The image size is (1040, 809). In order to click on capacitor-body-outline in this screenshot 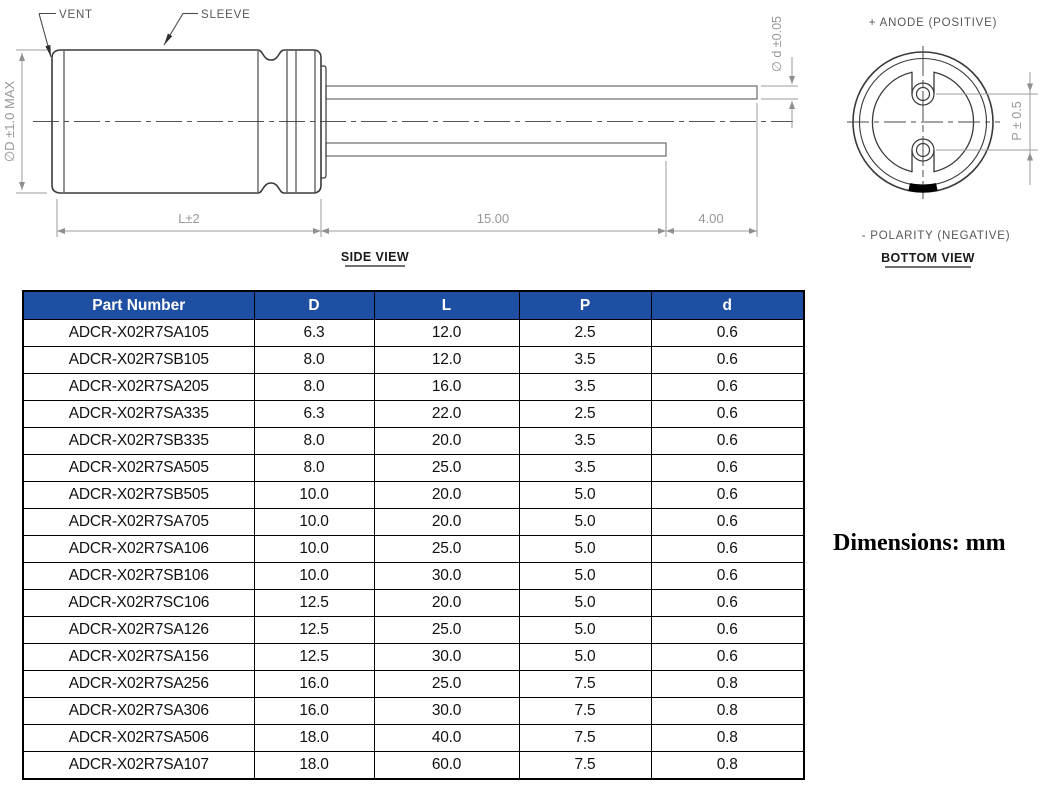, I will do `click(186, 121)`.